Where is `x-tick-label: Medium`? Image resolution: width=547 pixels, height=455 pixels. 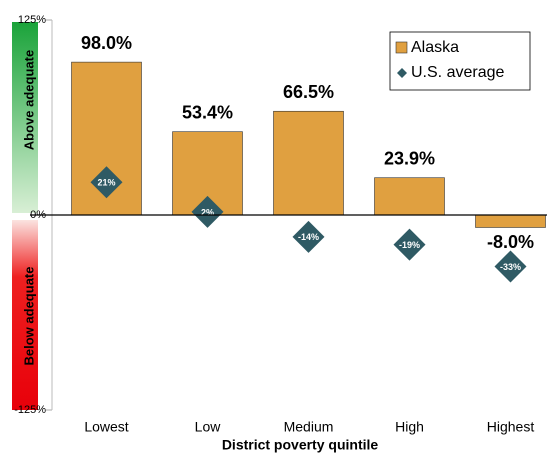 x-tick-label: Medium is located at coordinates (309, 427).